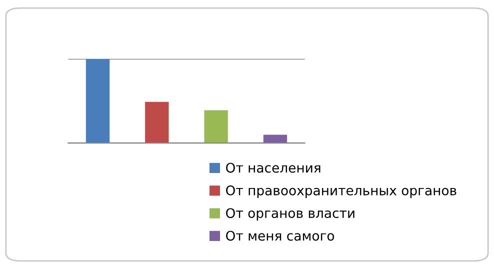  Describe the element at coordinates (290, 214) in the screenshot. I see `legend-label: От органов власти` at that location.